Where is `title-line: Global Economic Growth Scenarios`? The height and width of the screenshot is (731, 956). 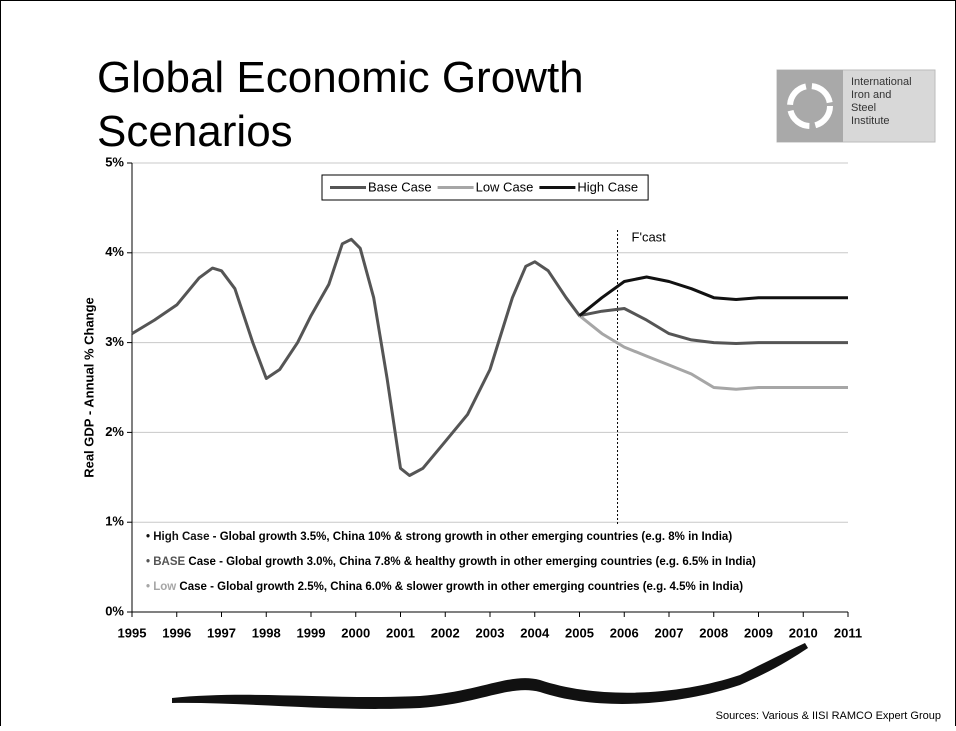
title-line: Global Economic Growth Scenarios is located at coordinates (340, 104).